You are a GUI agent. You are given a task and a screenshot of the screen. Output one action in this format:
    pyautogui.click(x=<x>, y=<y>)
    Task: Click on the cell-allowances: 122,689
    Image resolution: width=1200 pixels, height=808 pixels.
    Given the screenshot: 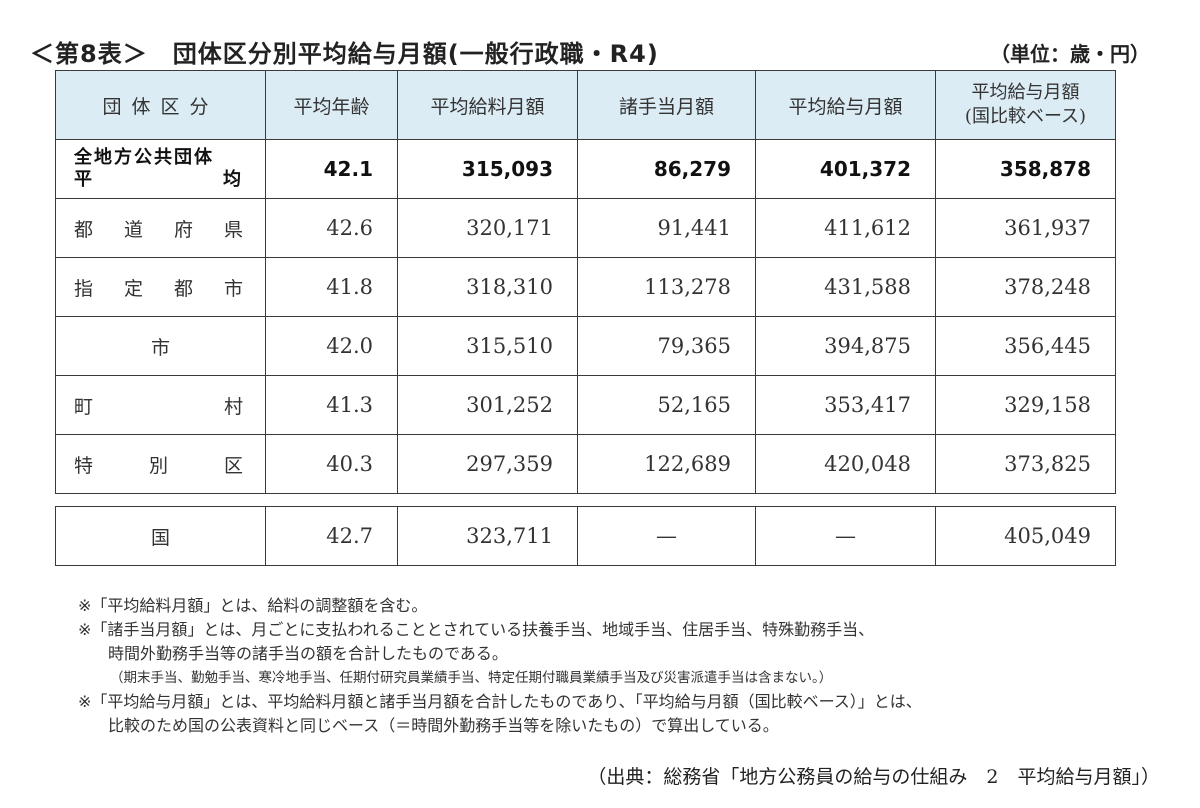 What is the action you would take?
    pyautogui.click(x=666, y=464)
    